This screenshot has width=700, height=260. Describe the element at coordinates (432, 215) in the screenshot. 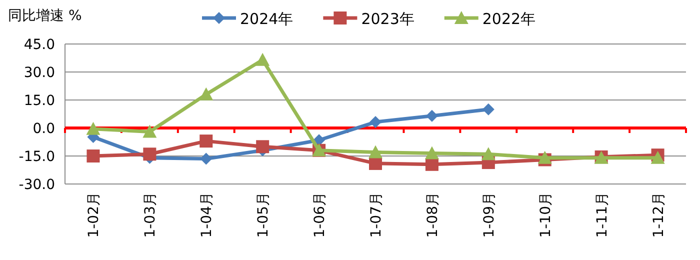

I see `x-tick-label: 1-08月` at that location.